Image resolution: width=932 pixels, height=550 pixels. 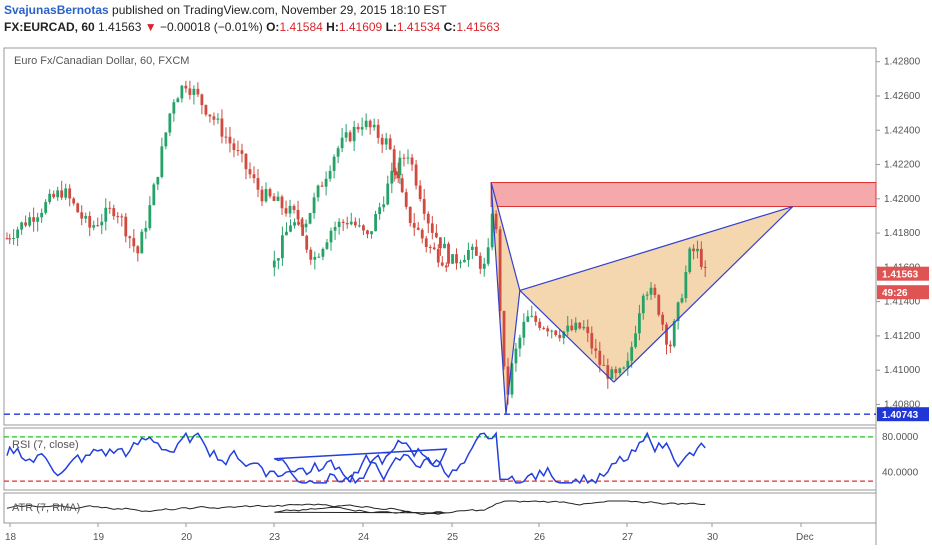 I want to click on open-label: O:, so click(x=273, y=27).